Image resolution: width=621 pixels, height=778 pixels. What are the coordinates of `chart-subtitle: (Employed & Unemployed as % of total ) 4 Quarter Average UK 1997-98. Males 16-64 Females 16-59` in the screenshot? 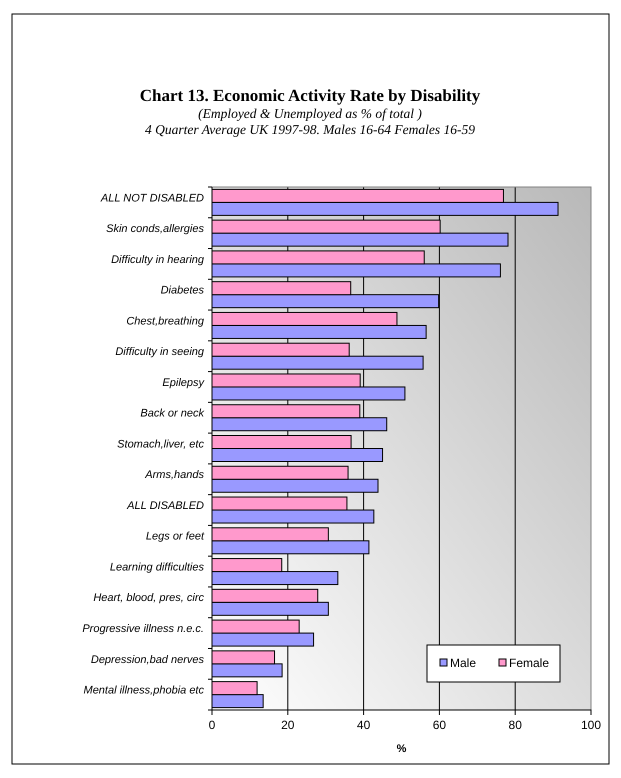 It's located at (310, 121).